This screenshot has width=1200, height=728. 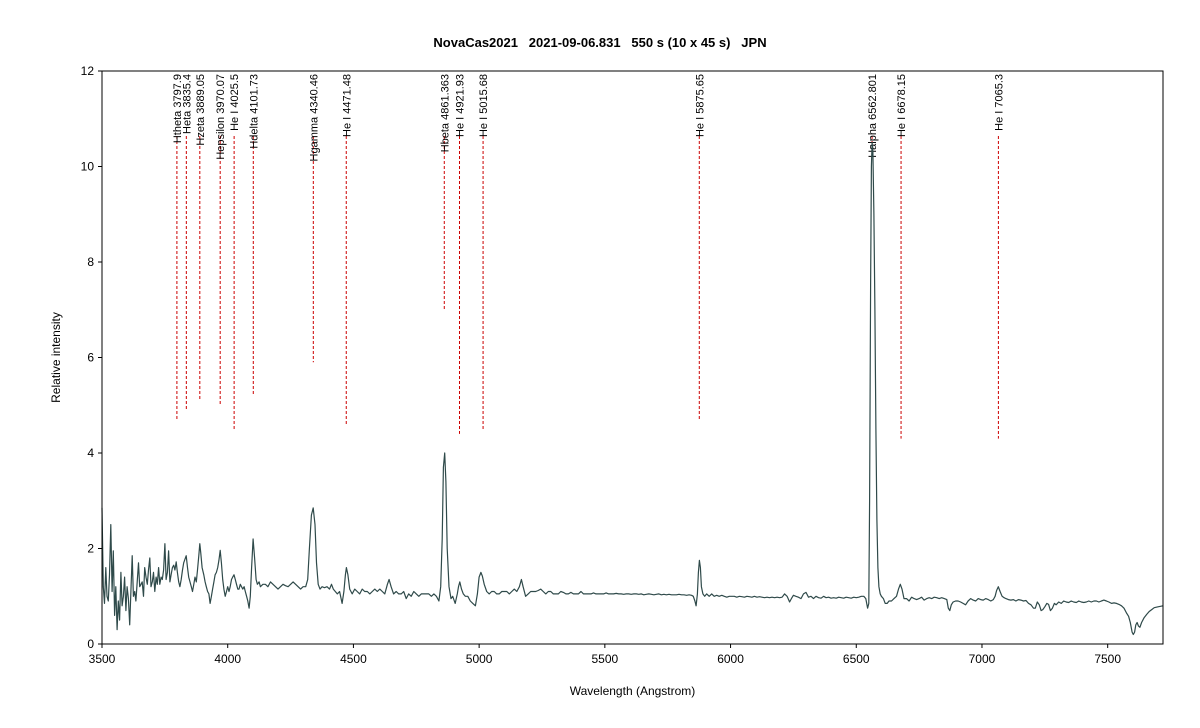 I want to click on x-tick-label: 6000, so click(x=730, y=659).